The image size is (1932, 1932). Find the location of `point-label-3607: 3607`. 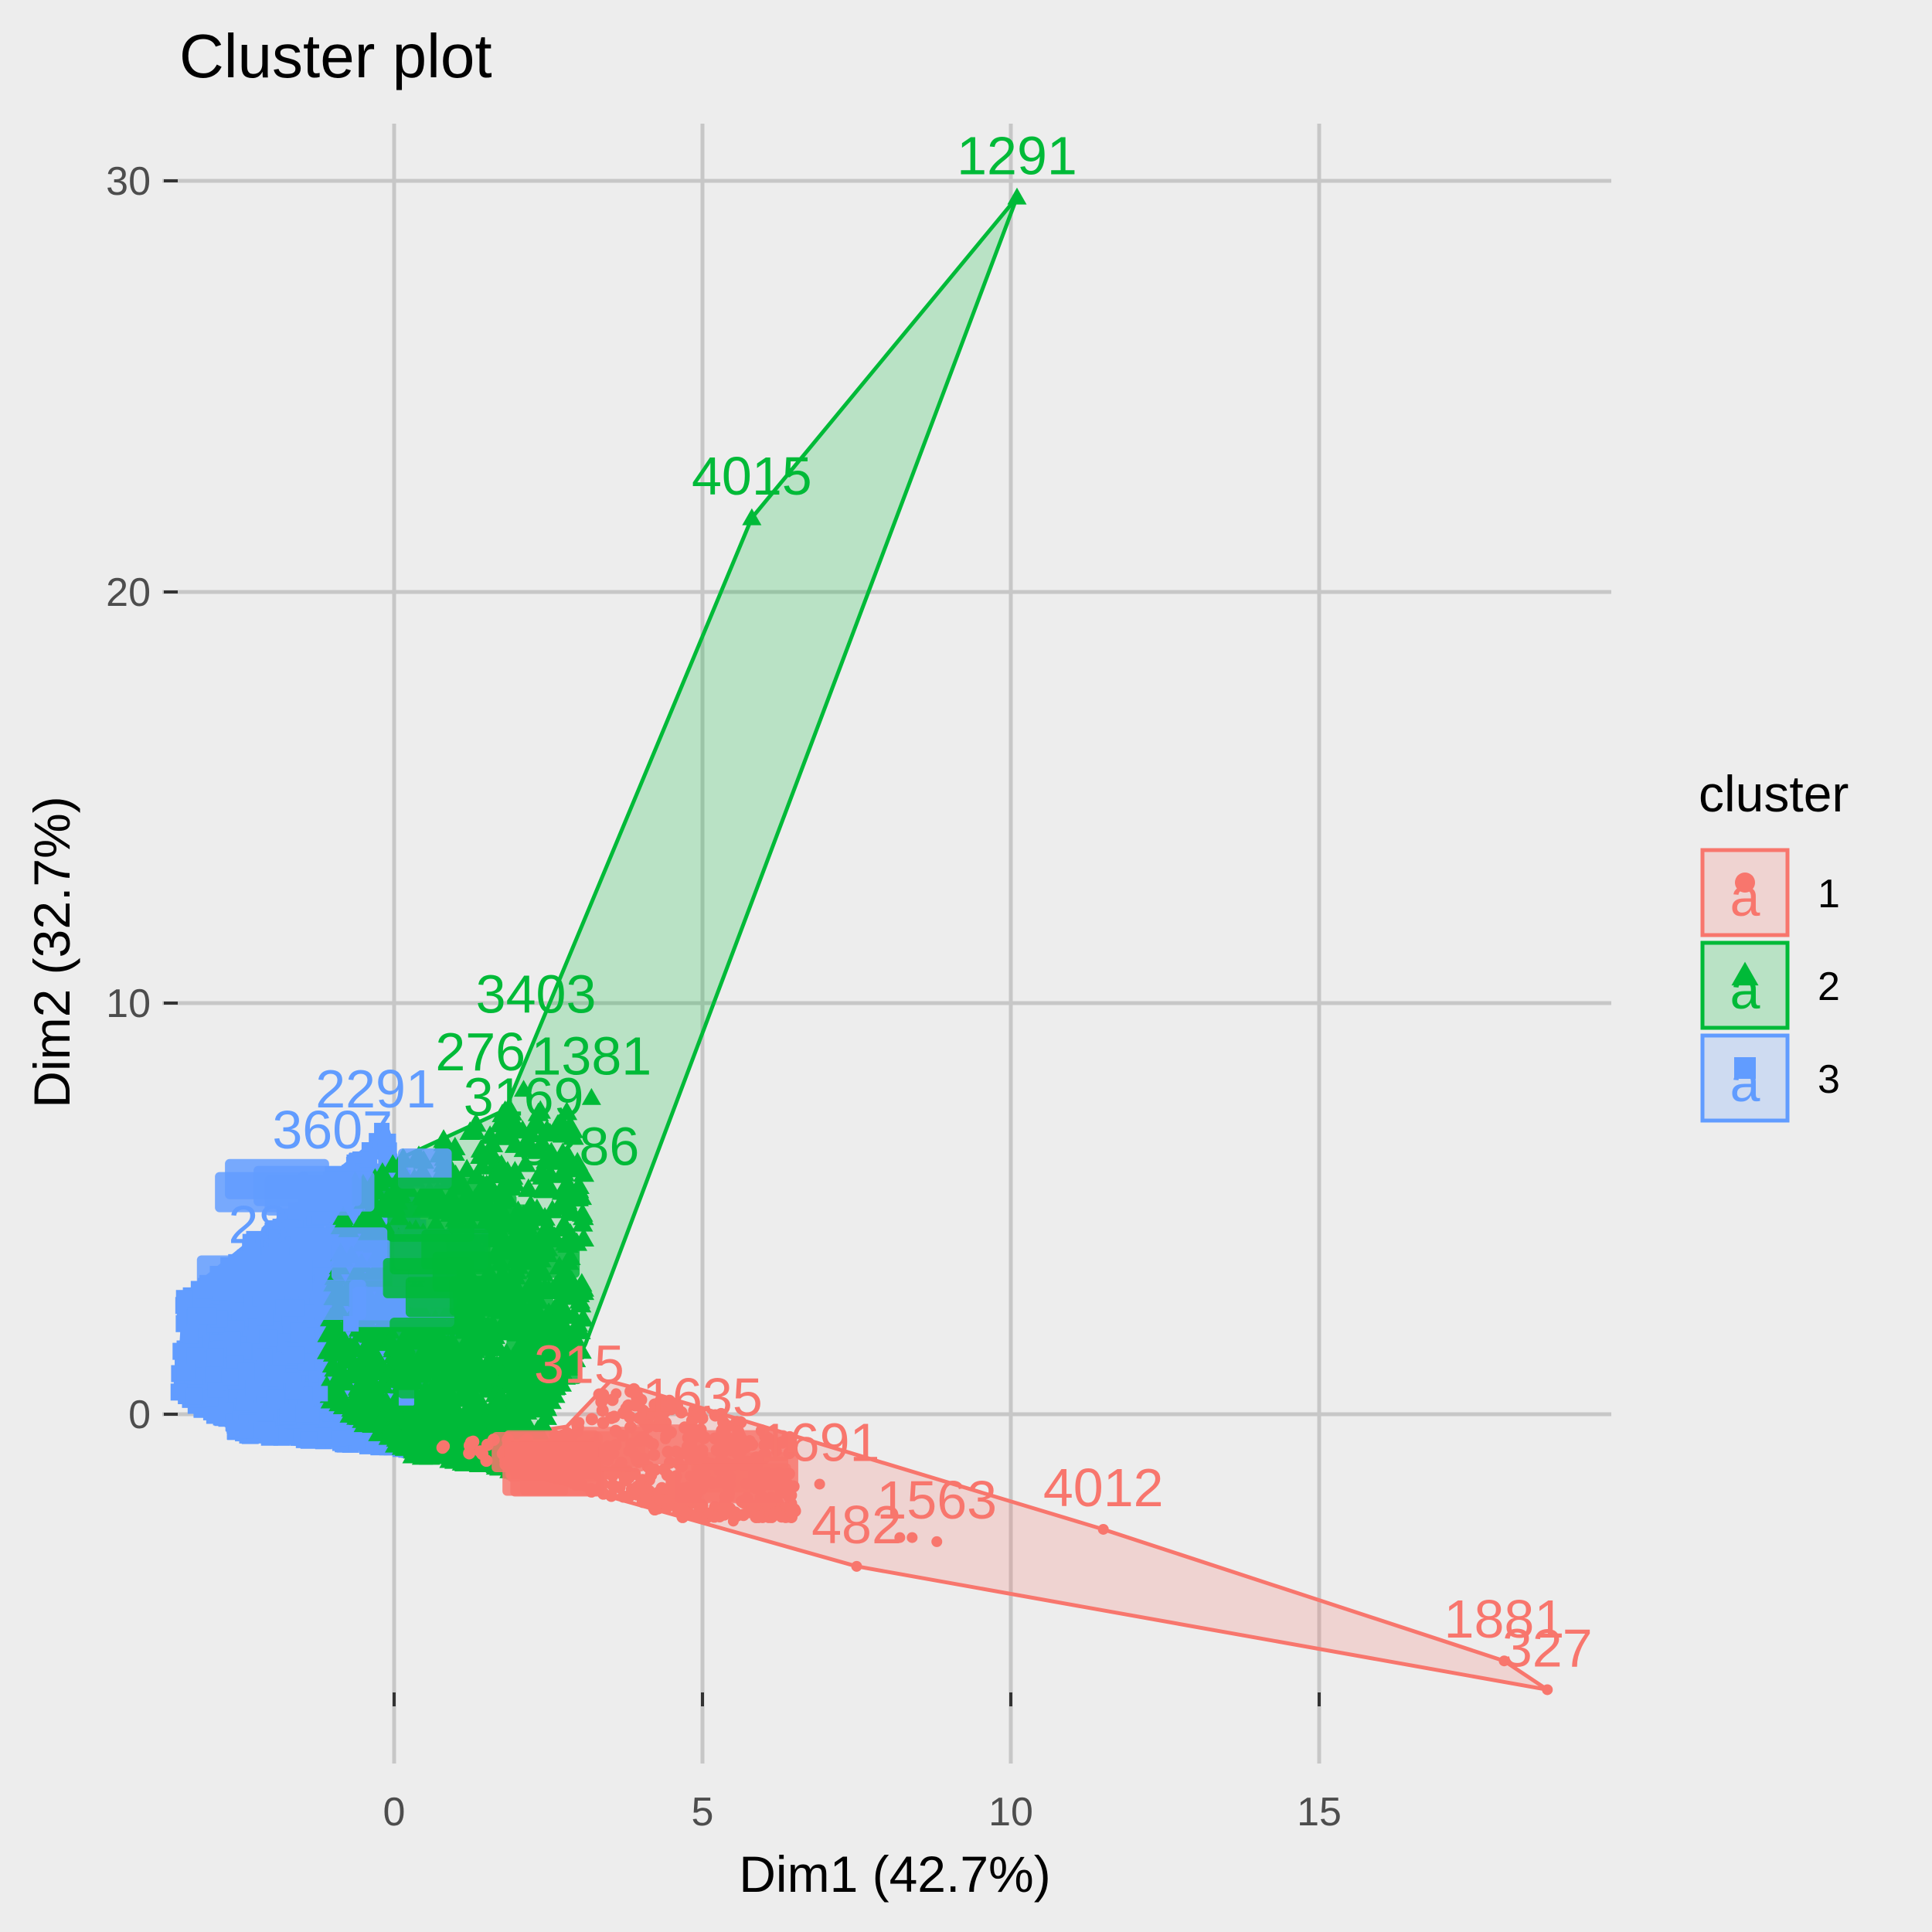

point-label-3607: 3607 is located at coordinates (333, 1130).